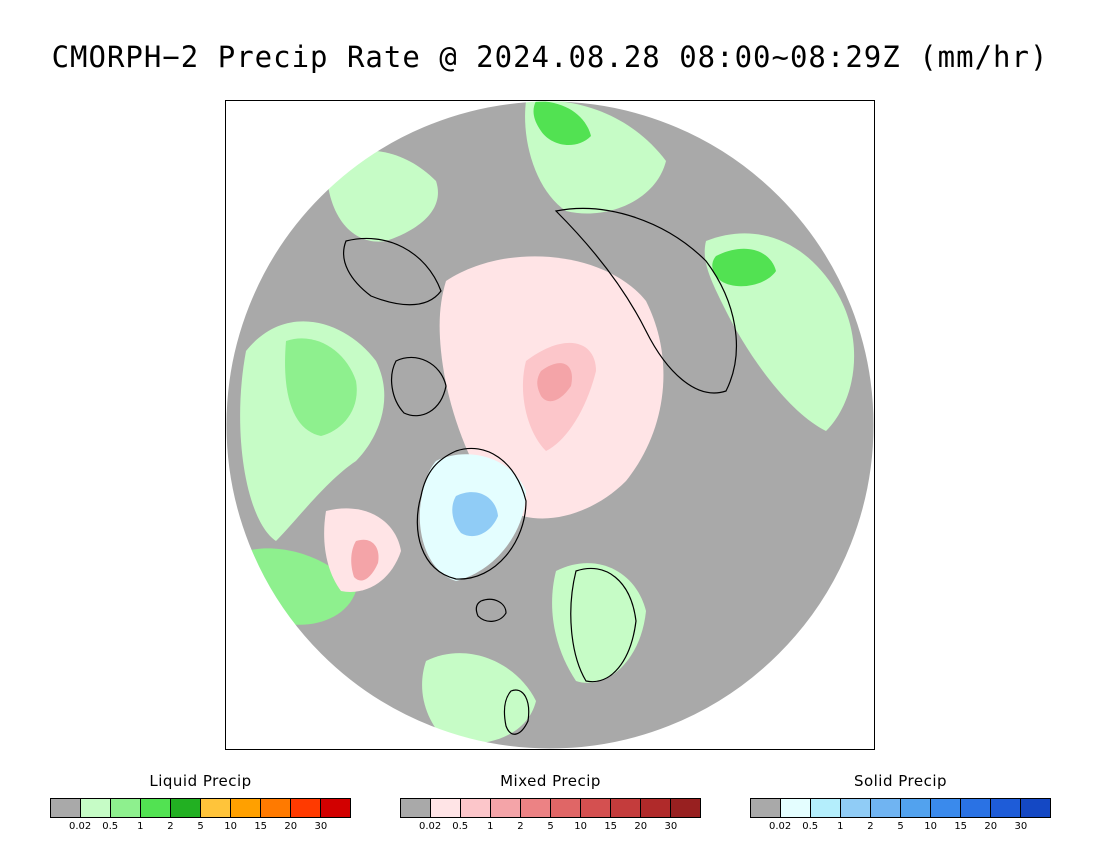  Describe the element at coordinates (641, 826) in the screenshot. I see `tick-label-mixed-7: 20` at that location.